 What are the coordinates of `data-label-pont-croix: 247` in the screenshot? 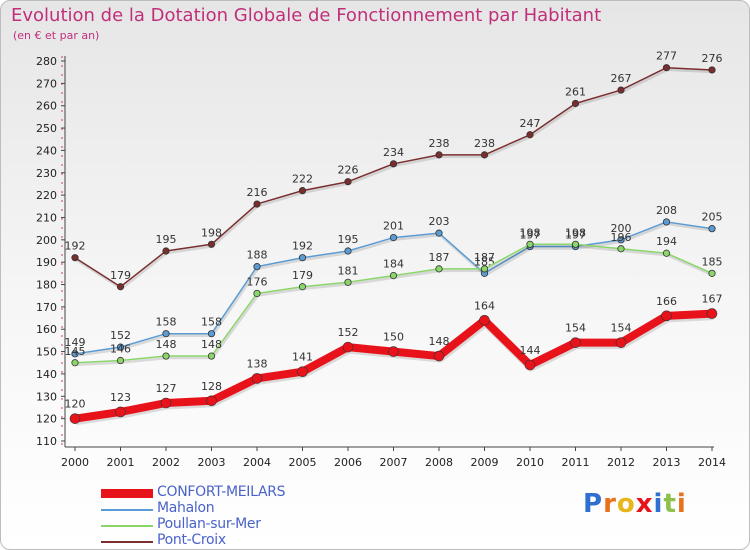 It's located at (530, 123).